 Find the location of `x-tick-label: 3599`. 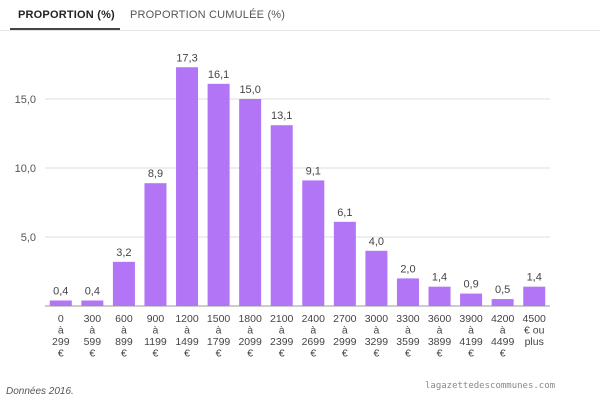

x-tick-label: 3599 is located at coordinates (408, 342).